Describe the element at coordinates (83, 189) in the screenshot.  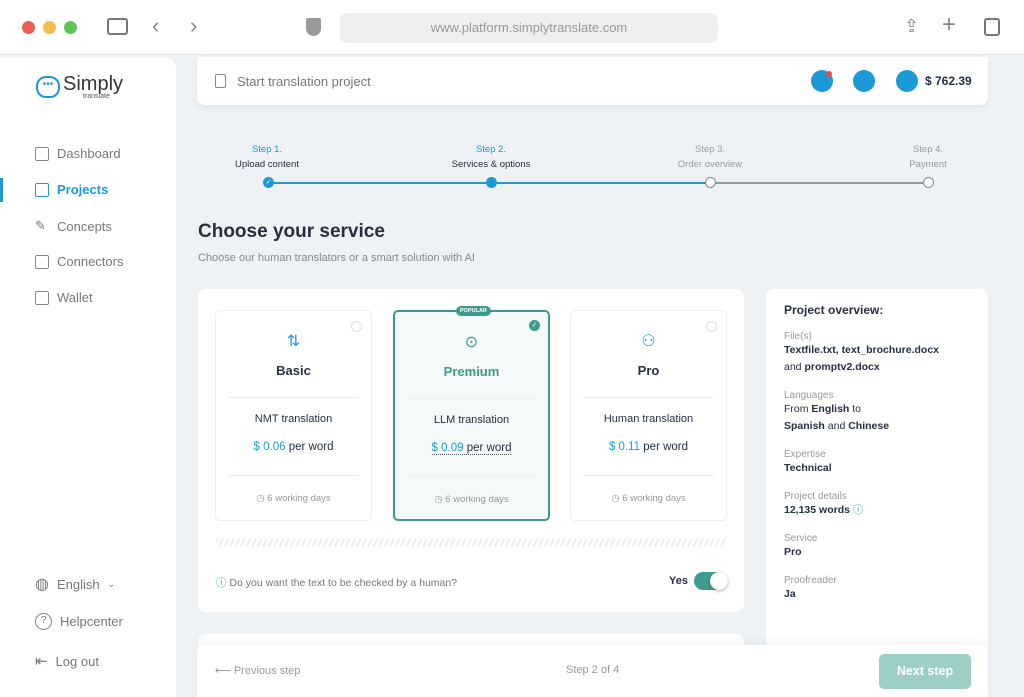
I see `label: Projects` at that location.